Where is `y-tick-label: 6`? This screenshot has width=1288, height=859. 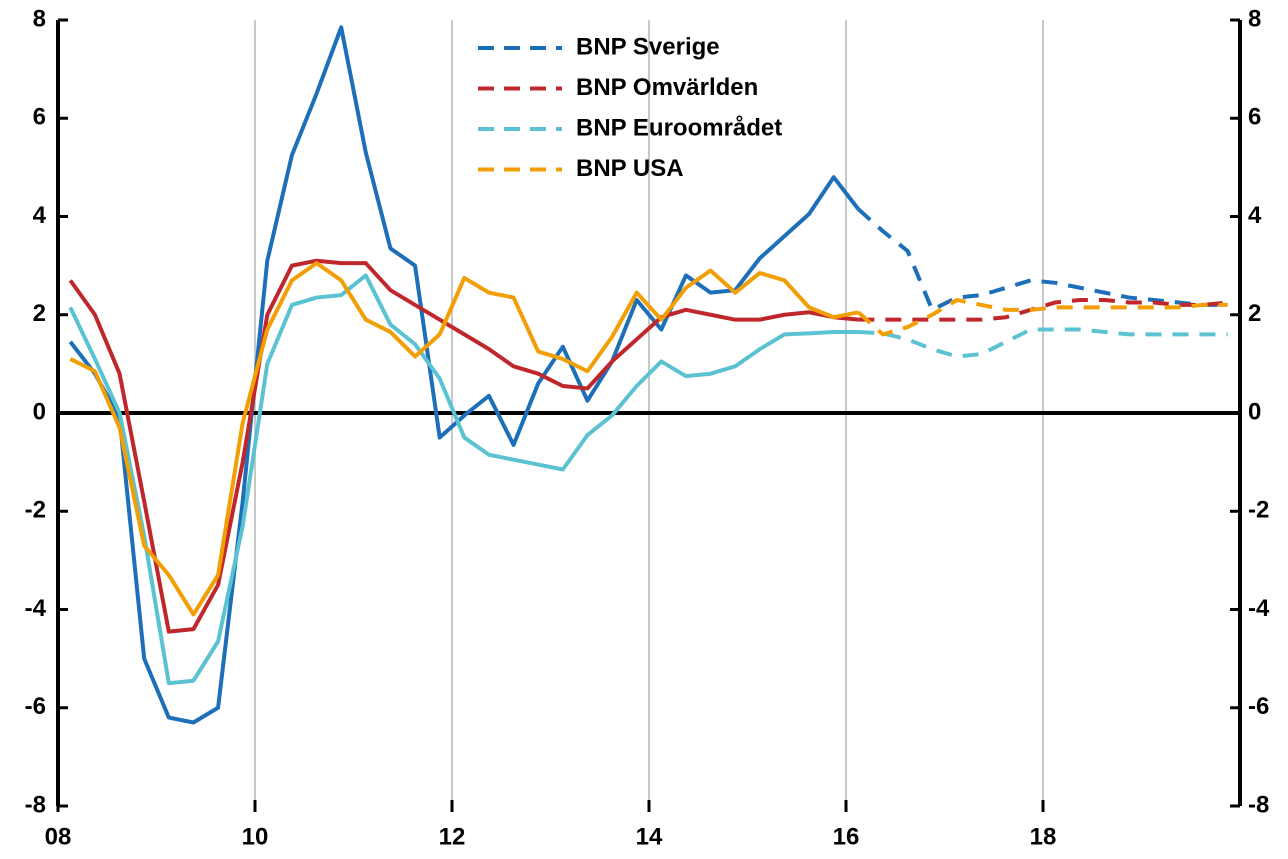
y-tick-label: 6 is located at coordinates (39, 117).